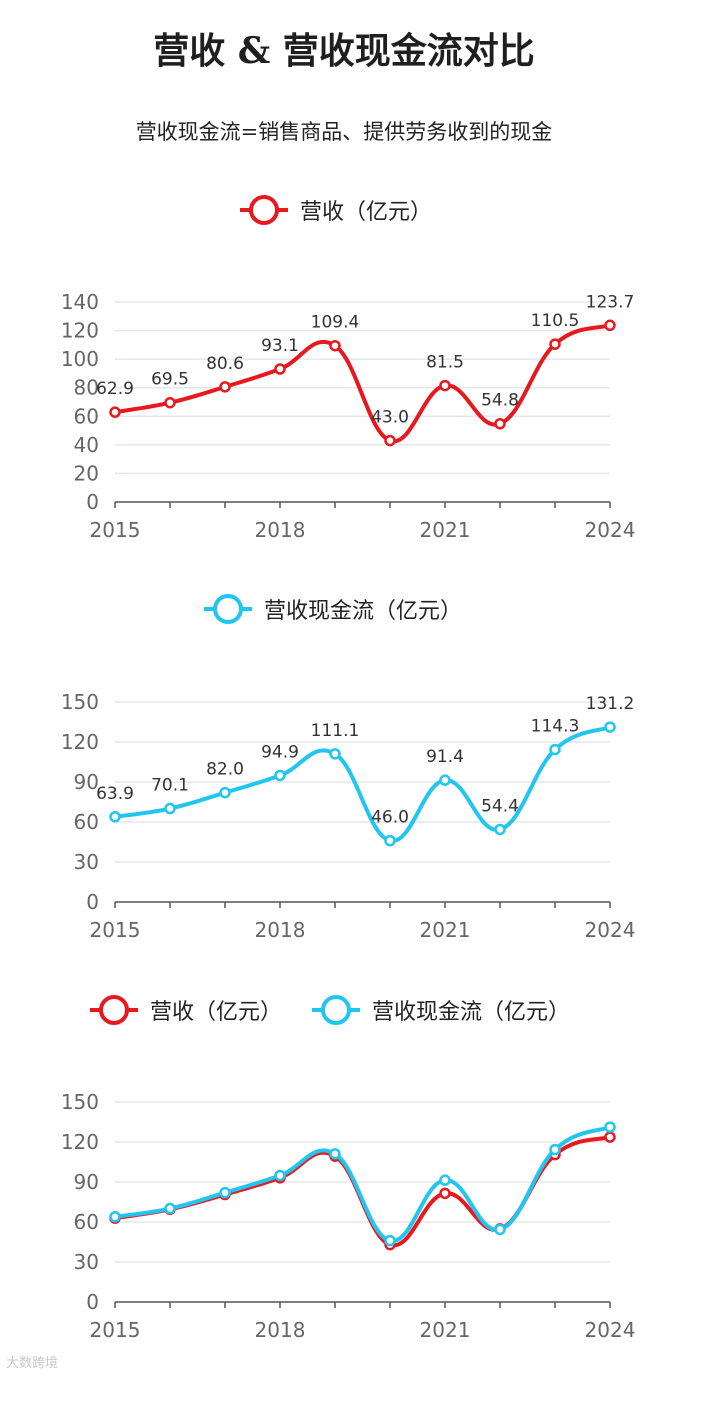  What do you see at coordinates (280, 346) in the screenshot?
I see `data-label: 93.1` at bounding box center [280, 346].